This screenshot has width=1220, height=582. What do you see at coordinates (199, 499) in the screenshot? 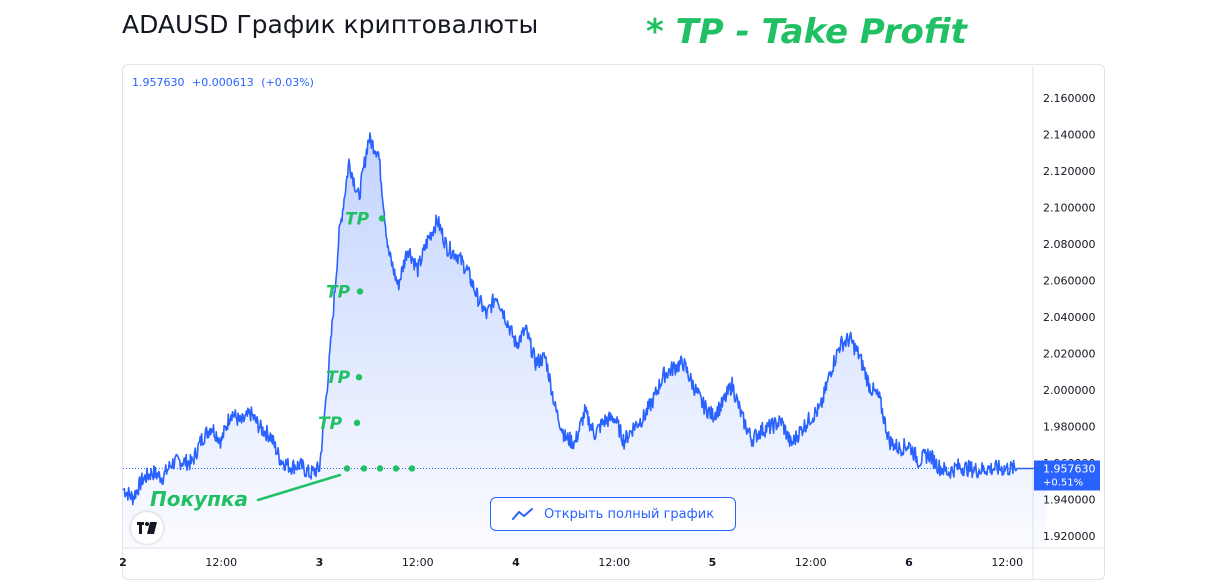
I see `buy-label: Покупка` at bounding box center [199, 499].